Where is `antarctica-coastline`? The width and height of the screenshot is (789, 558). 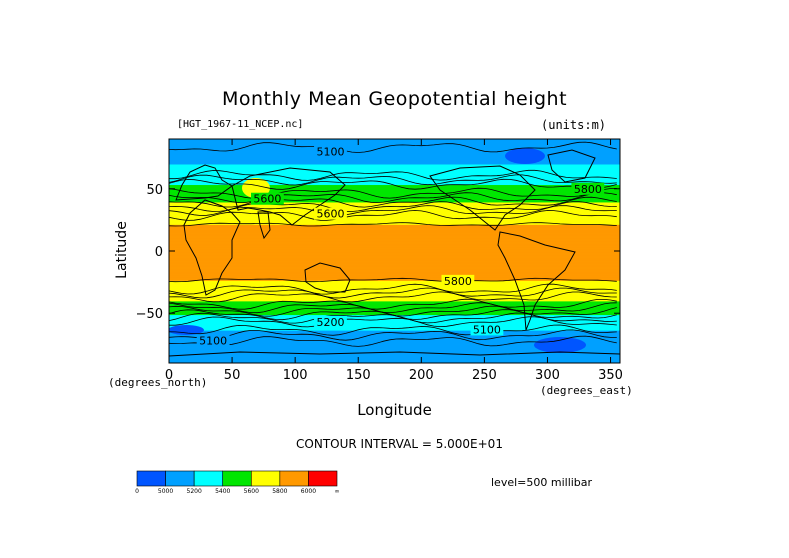 antarctica-coastline is located at coordinates (394, 354).